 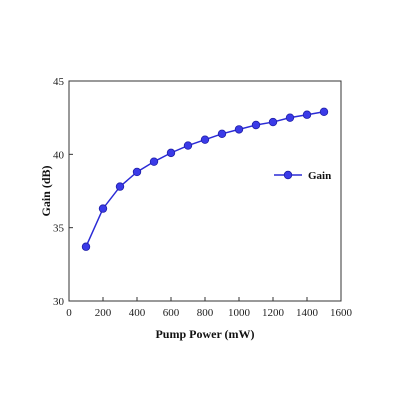 I want to click on x-tick-label: 1000, so click(x=239, y=313).